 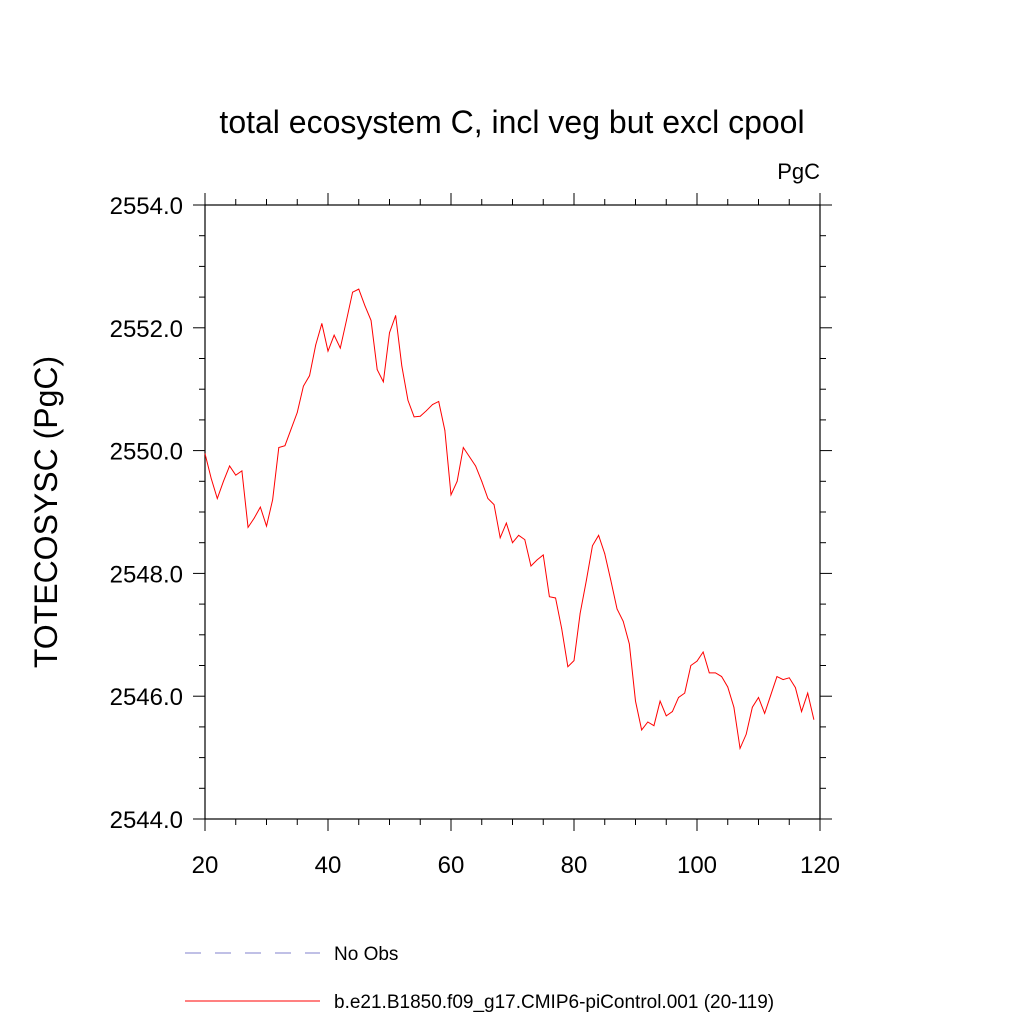 I want to click on y-tick-label: 2552.0, so click(x=146, y=329).